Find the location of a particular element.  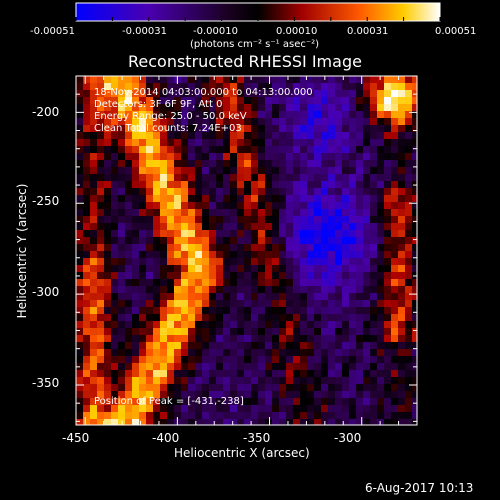

x-tick-label: -300 is located at coordinates (348, 438).